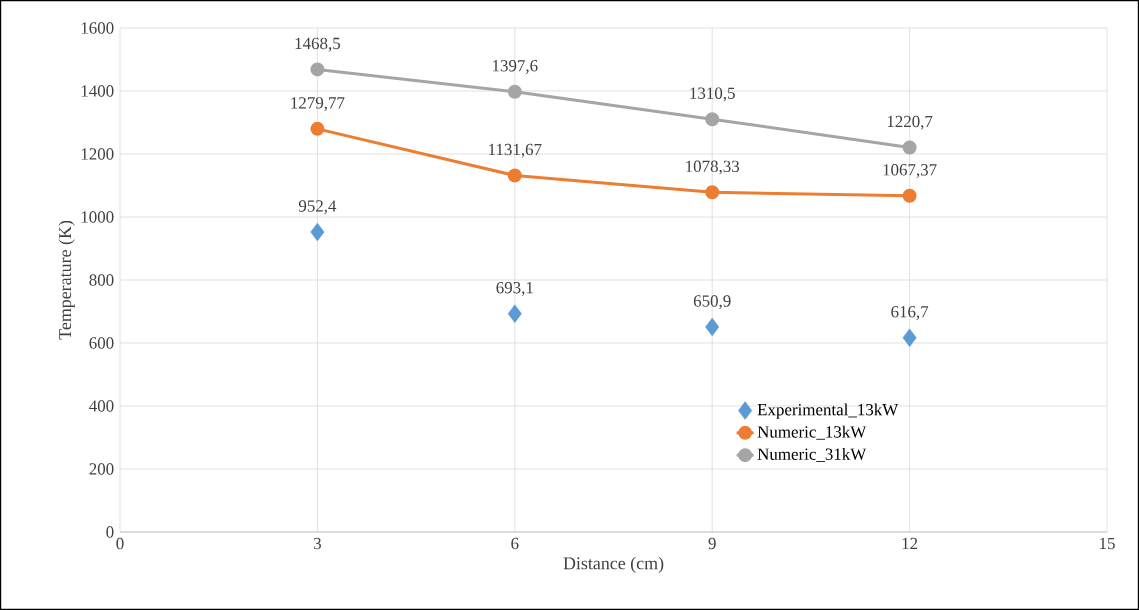 Image resolution: width=1139 pixels, height=610 pixels. I want to click on x-tick-label: 3, so click(317, 543).